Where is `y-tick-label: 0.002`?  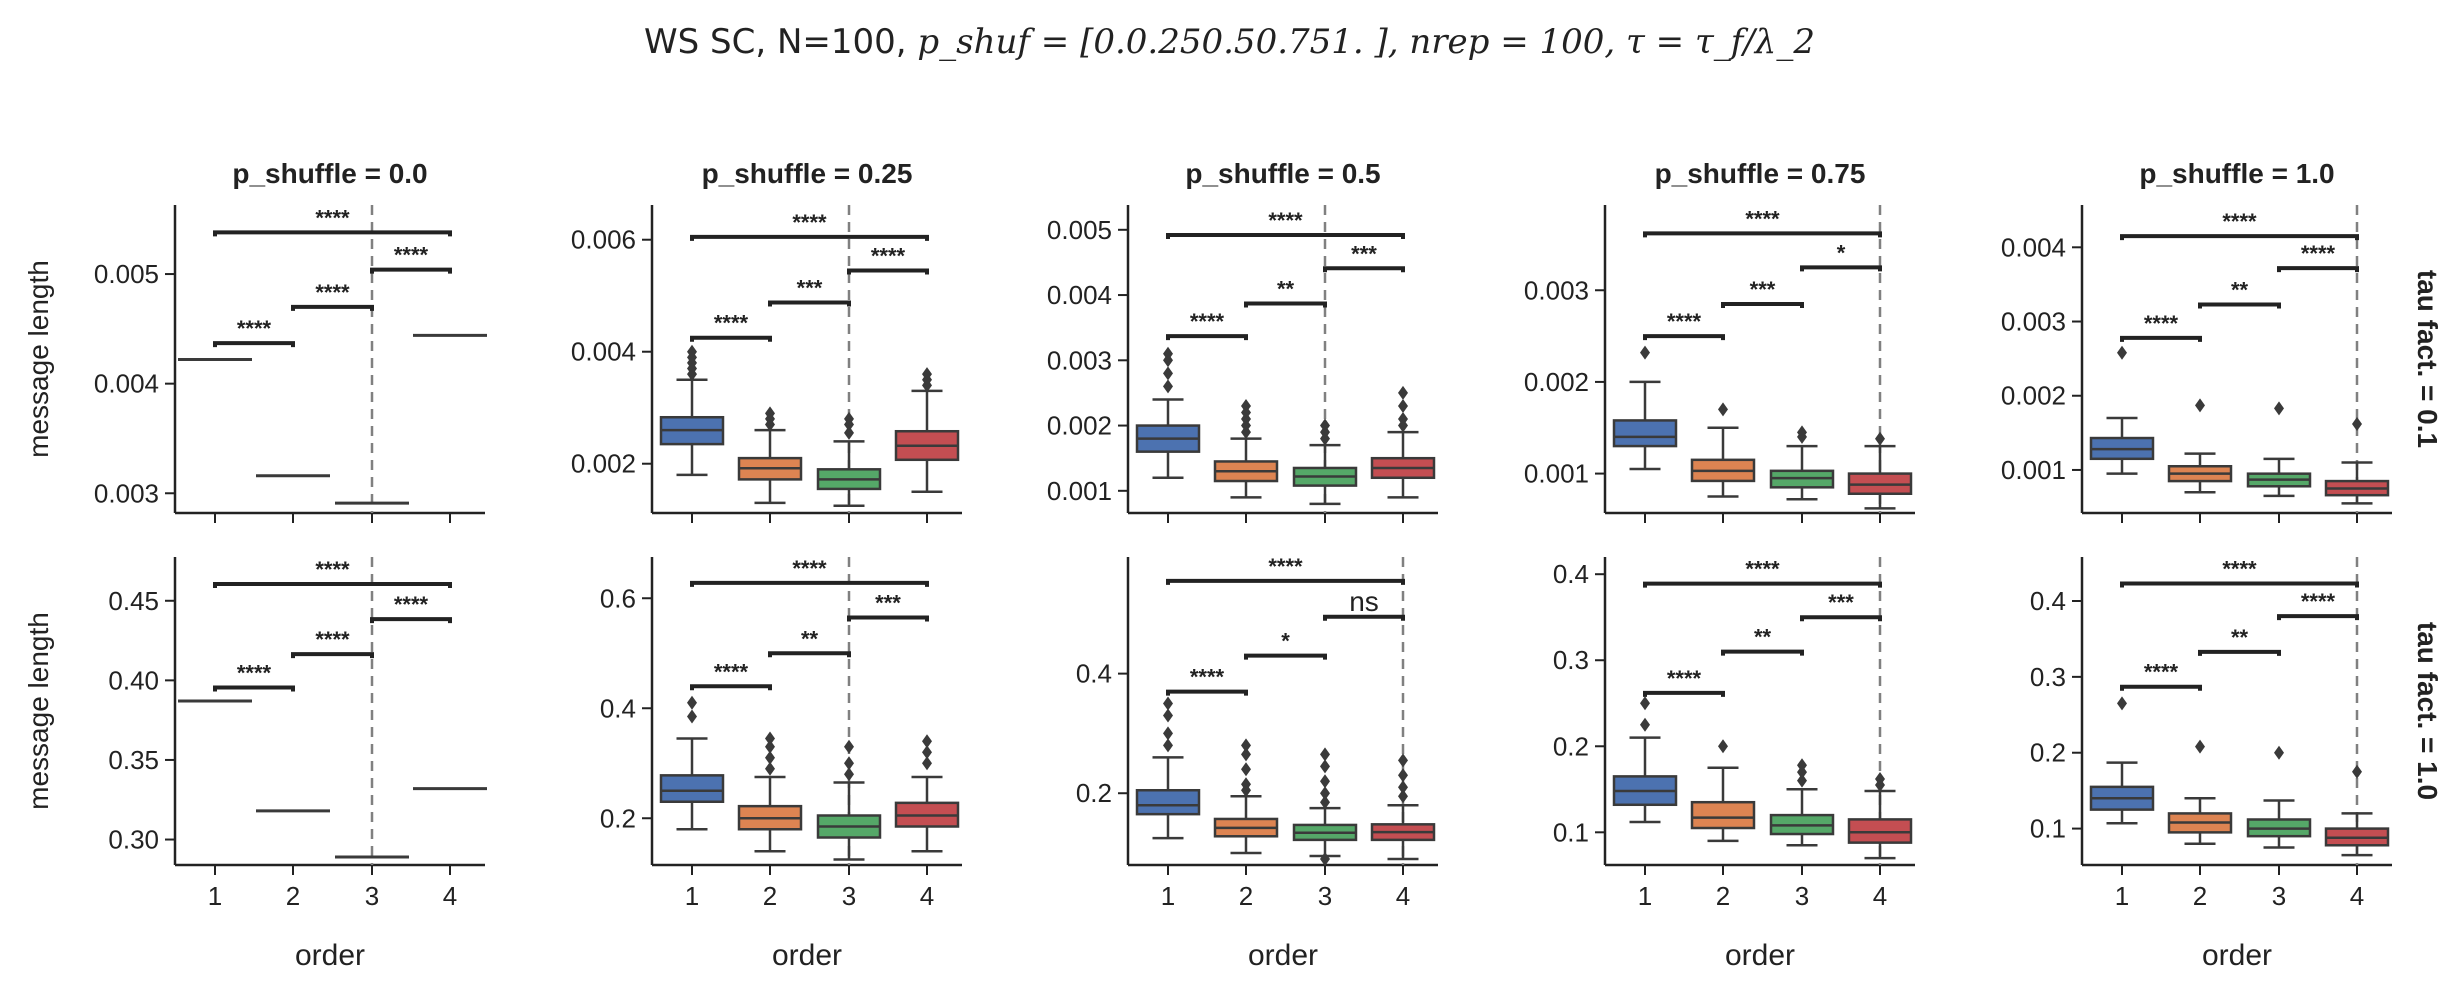
y-tick-label: 0.002 is located at coordinates (1079, 426).